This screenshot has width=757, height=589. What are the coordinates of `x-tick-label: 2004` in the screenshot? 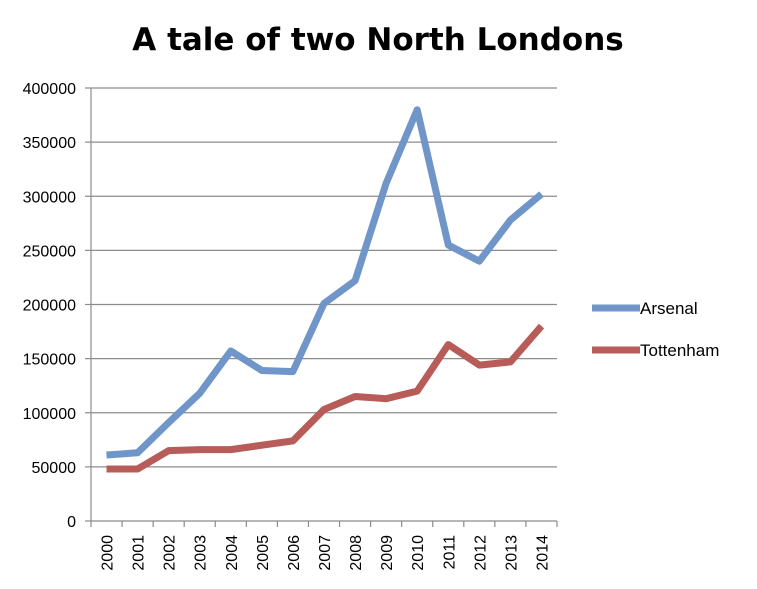 It's located at (232, 553).